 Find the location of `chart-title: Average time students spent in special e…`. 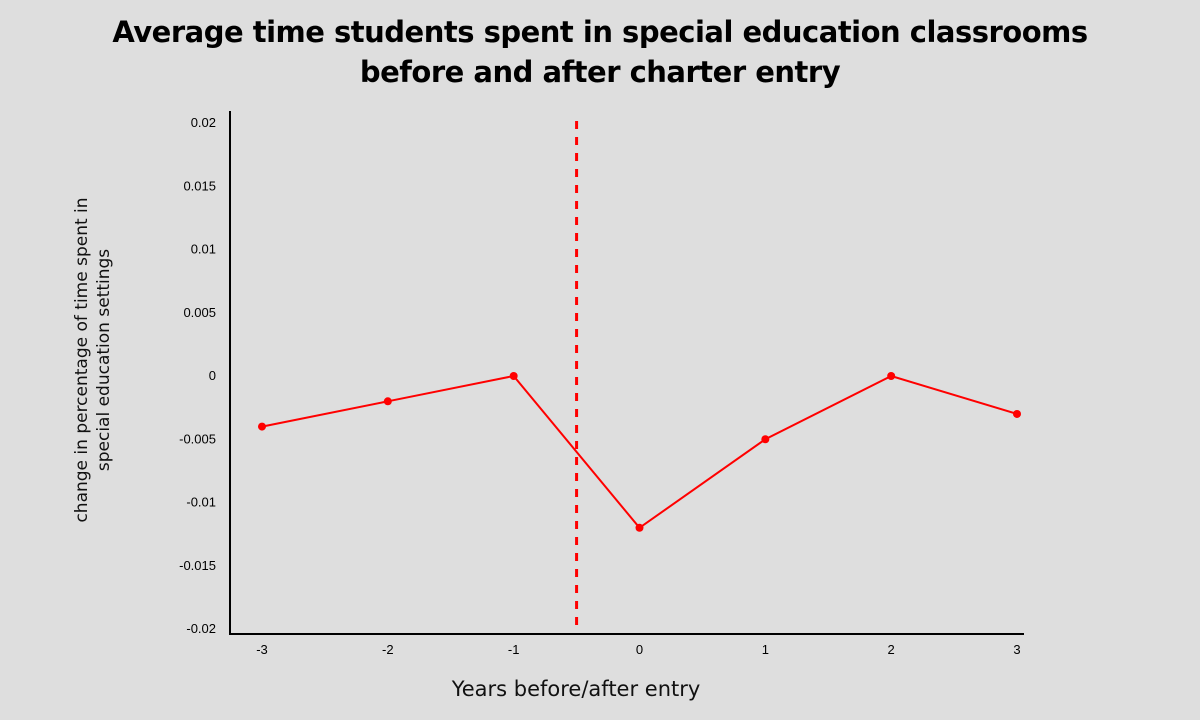

chart-title: Average time students spent in special e… is located at coordinates (600, 52).